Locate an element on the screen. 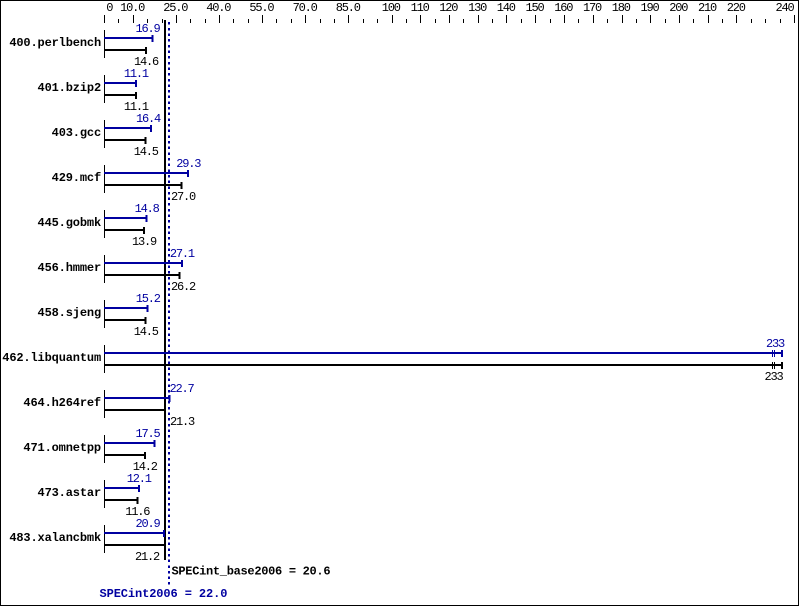  svg-text: 483.xalancbmk is located at coordinates (55, 538).